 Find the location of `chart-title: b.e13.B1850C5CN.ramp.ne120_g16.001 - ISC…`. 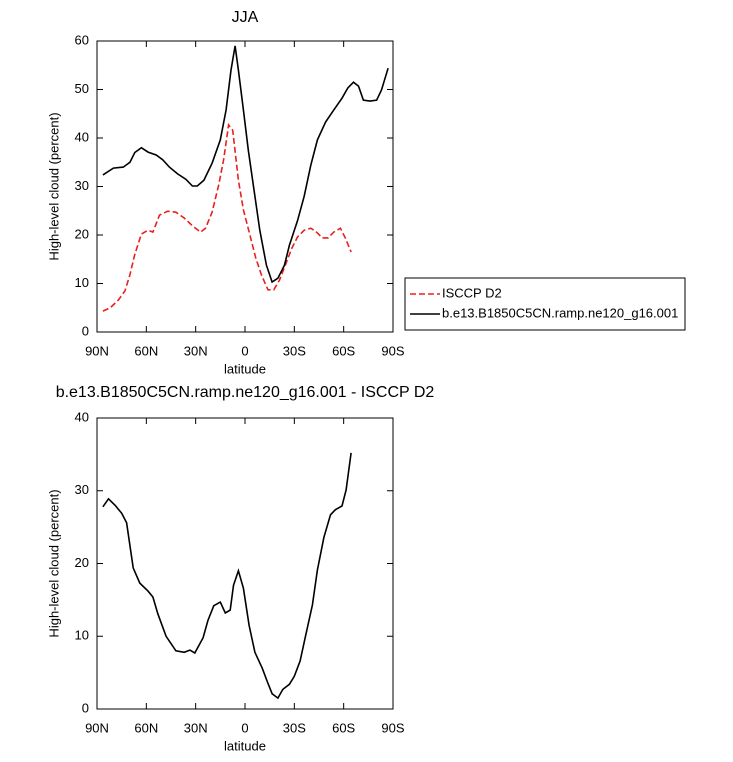

chart-title: b.e13.B1850C5CN.ramp.ne120_g16.001 - ISC… is located at coordinates (245, 392).